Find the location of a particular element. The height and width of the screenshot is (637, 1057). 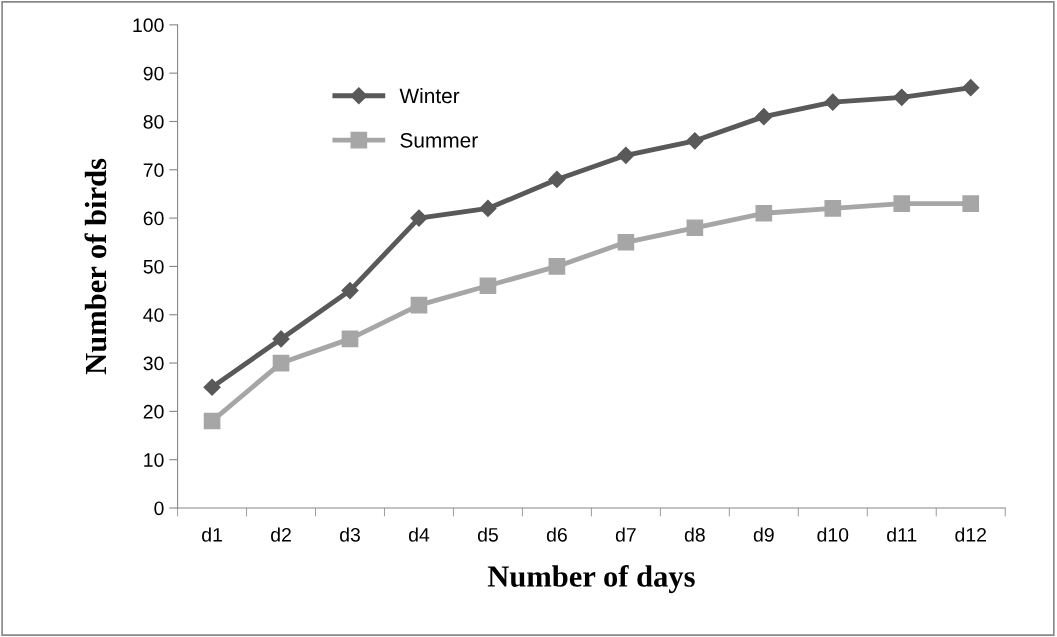

y-tick-label: 90 is located at coordinates (153, 73).